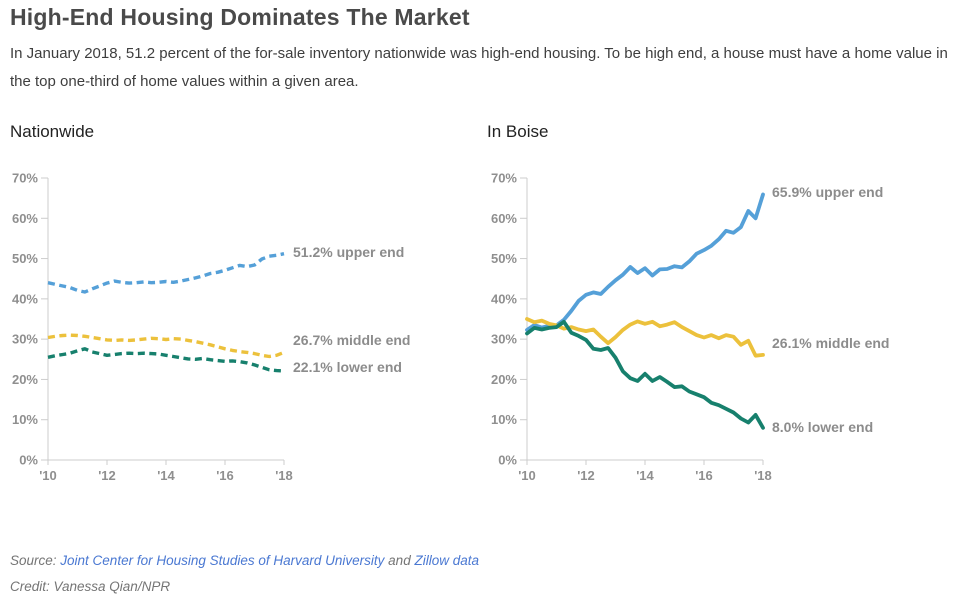  Describe the element at coordinates (446, 560) in the screenshot. I see `source-link-zillow: Zillow data` at that location.